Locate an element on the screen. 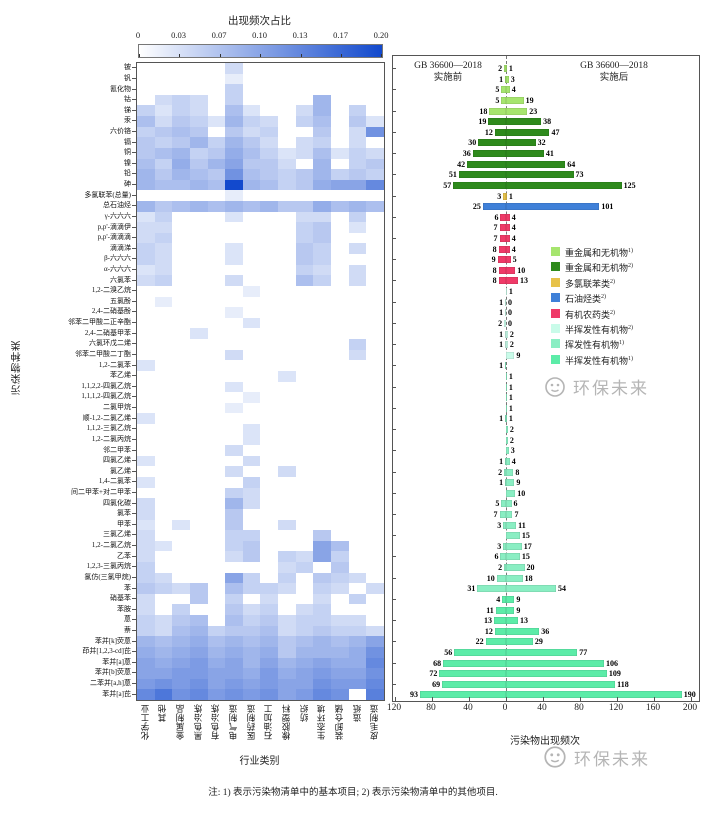 This screenshot has height=819, width=706. heatmap-row-label: 萘 is located at coordinates (127, 629).